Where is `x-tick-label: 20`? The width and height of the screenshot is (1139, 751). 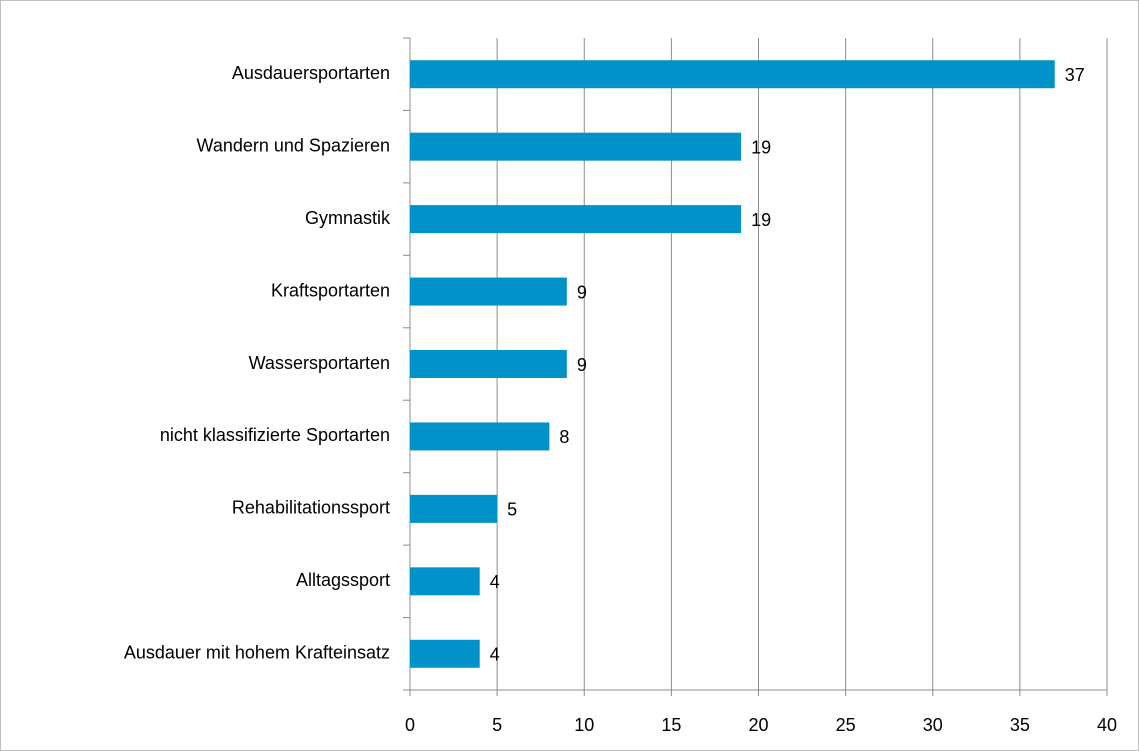 x-tick-label: 20 is located at coordinates (758, 725).